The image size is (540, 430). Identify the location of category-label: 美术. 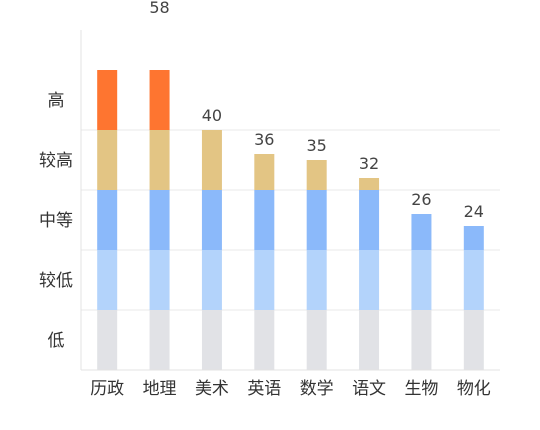
(212, 389).